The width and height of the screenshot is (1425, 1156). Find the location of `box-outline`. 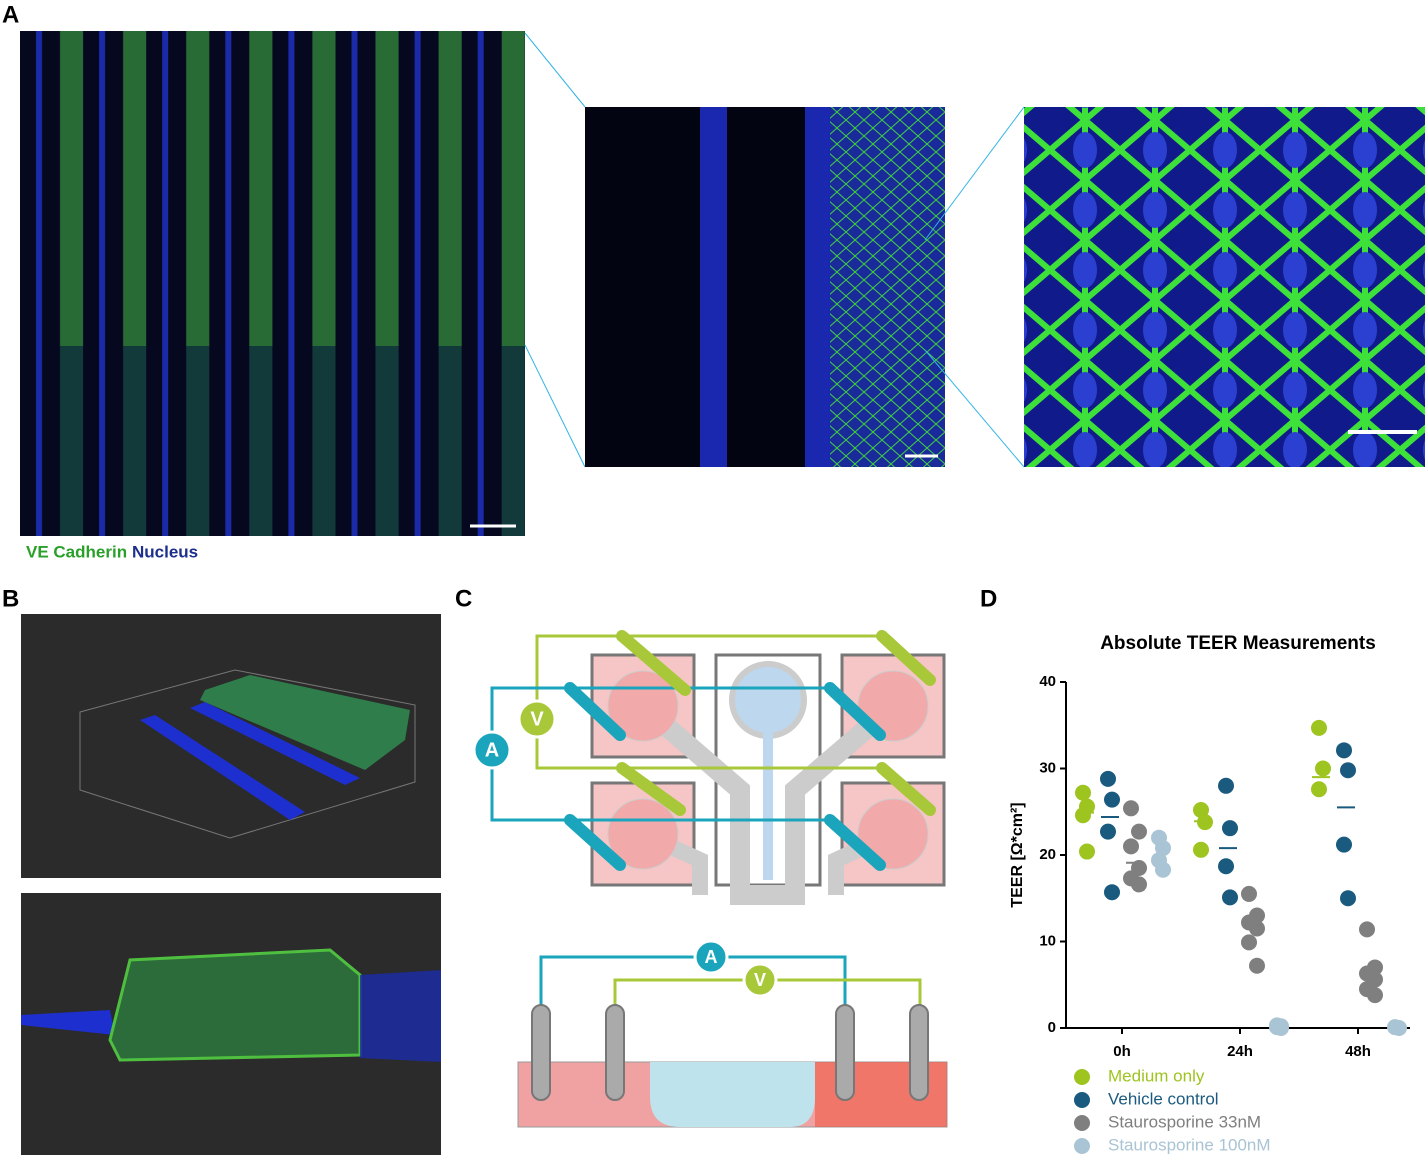

box-outline is located at coordinates (247, 754).